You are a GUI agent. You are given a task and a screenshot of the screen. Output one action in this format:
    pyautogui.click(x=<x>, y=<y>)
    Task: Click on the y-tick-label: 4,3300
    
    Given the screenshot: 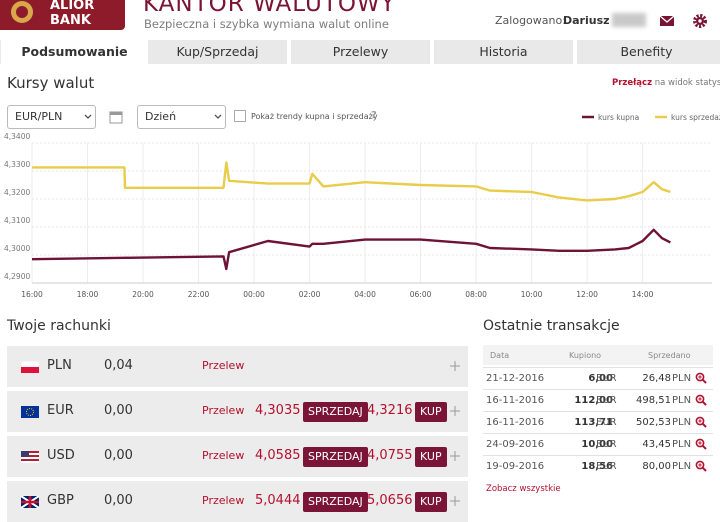 What is the action you would take?
    pyautogui.click(x=17, y=164)
    